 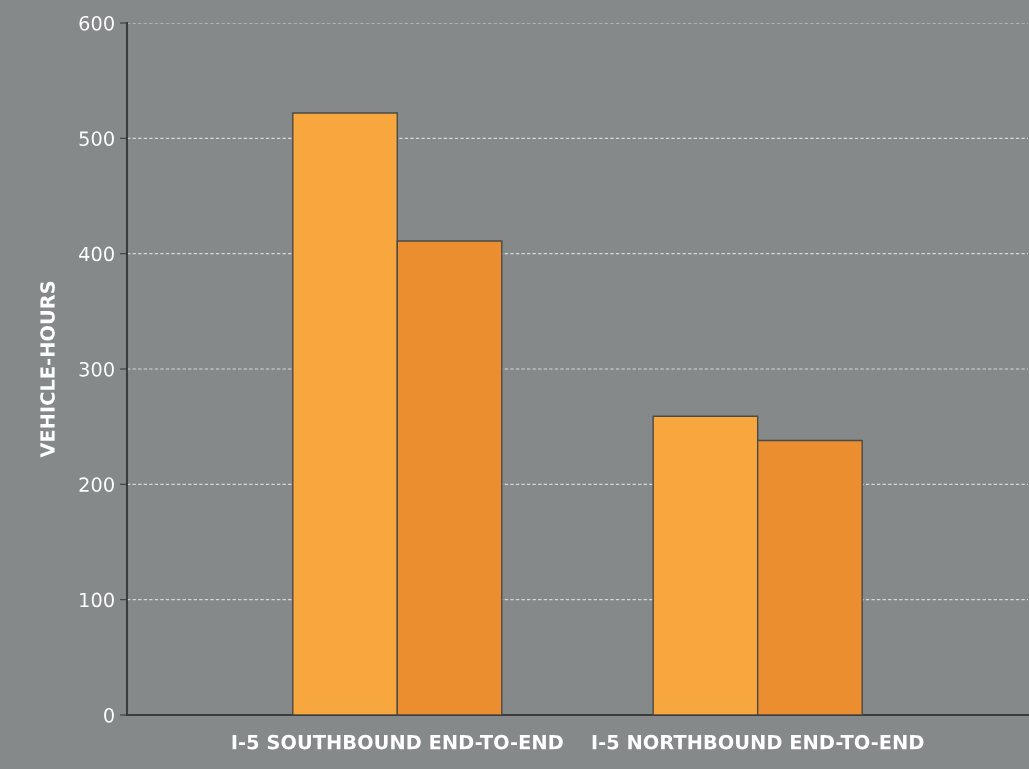 What do you see at coordinates (96, 138) in the screenshot?
I see `y-tick-label: 500` at bounding box center [96, 138].